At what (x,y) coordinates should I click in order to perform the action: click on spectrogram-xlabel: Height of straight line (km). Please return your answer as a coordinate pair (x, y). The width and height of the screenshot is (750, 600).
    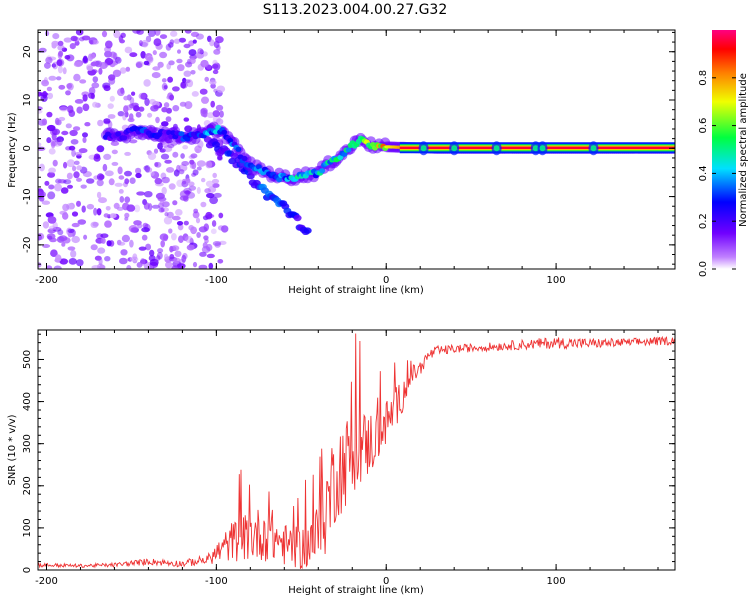
    Looking at the image, I should click on (356, 290).